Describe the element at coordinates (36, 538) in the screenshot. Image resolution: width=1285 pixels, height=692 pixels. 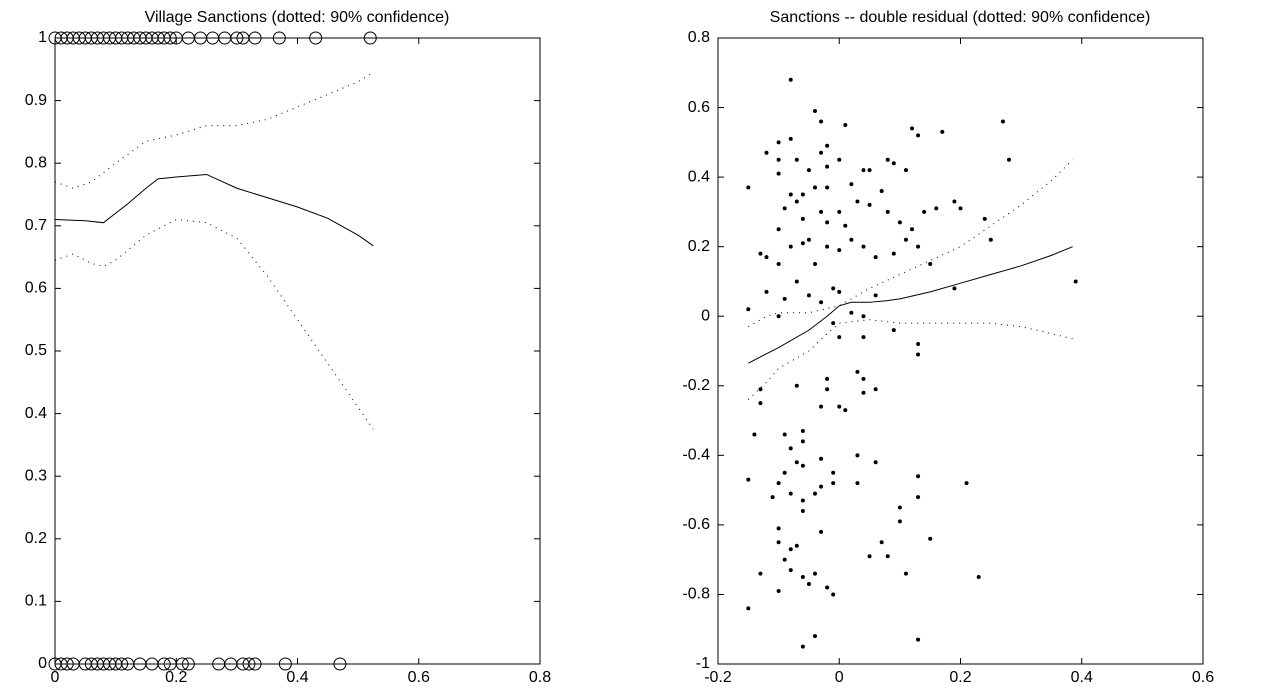
I see `y-tick-label: 0.2` at that location.